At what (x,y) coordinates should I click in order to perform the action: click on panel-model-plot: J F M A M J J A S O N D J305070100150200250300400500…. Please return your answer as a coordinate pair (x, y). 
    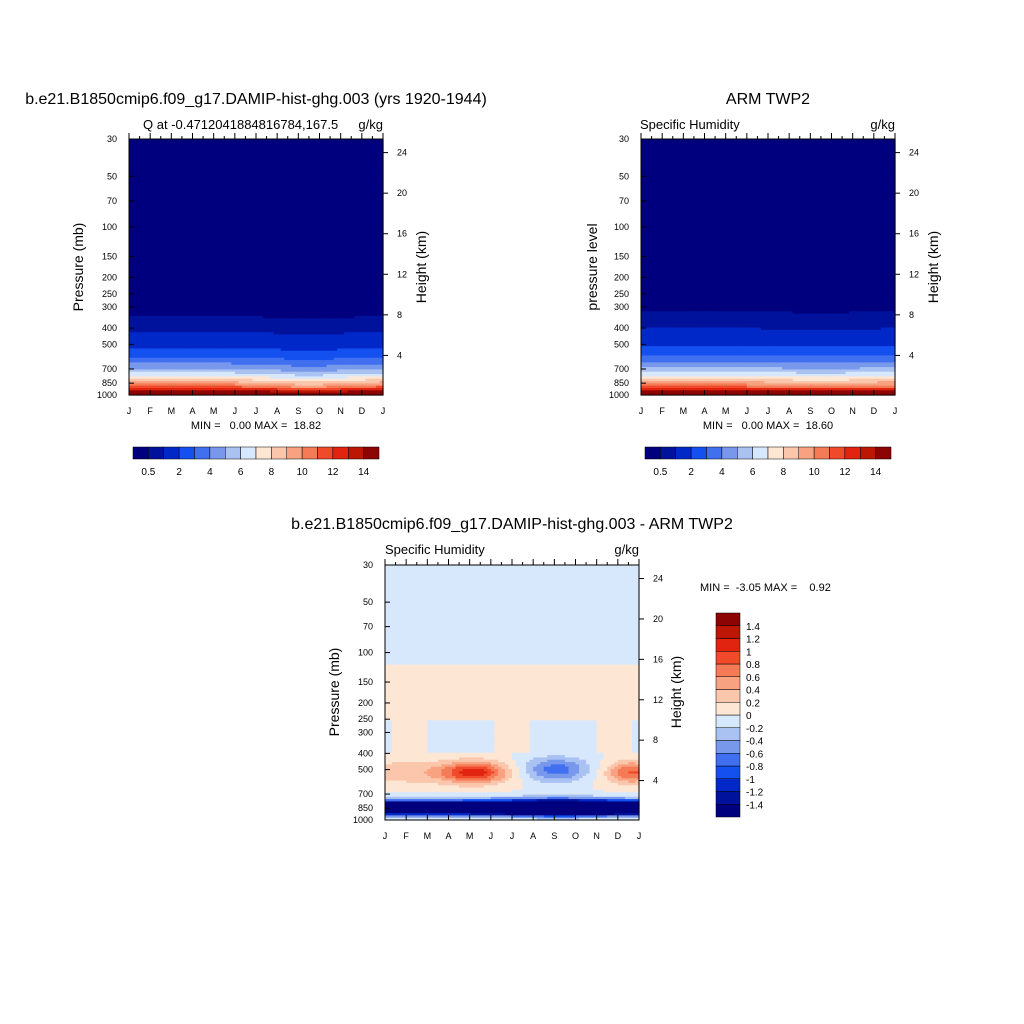
    Looking at the image, I should click on (252, 274).